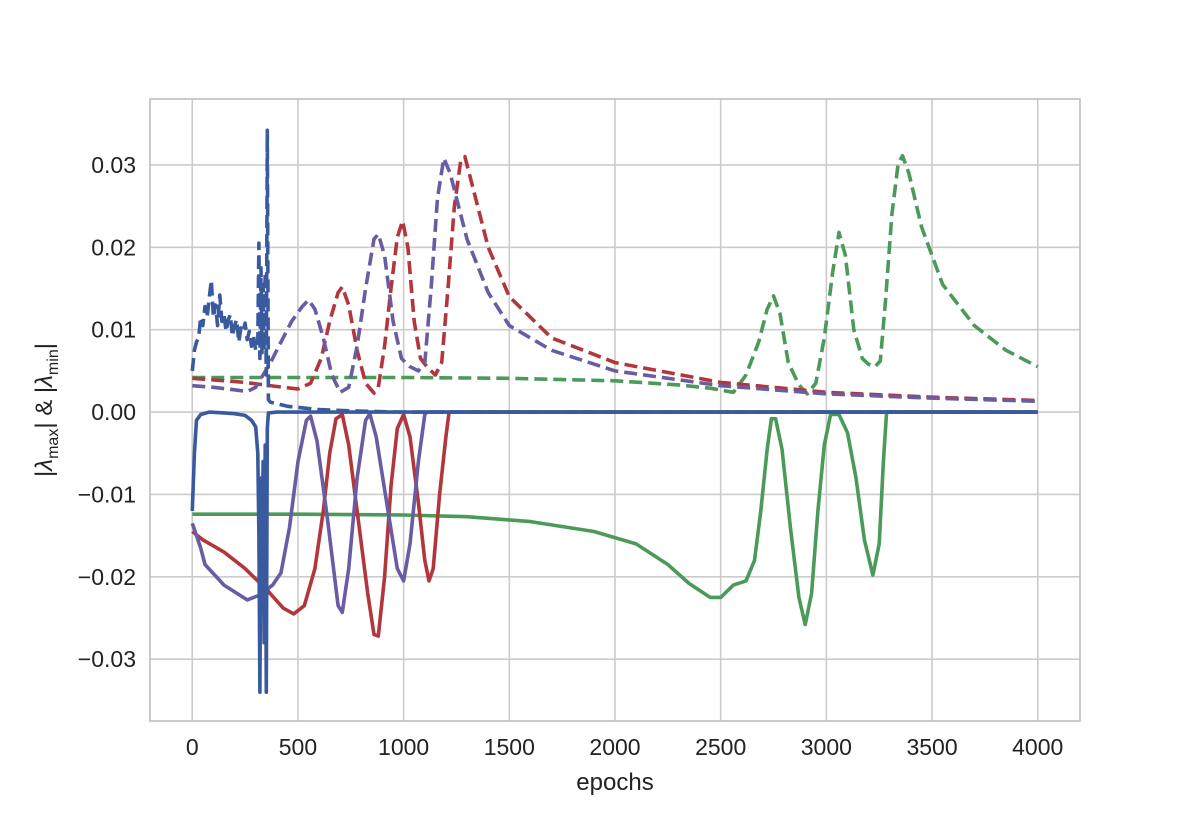  I want to click on x-axis-label: epochs, so click(614, 782).